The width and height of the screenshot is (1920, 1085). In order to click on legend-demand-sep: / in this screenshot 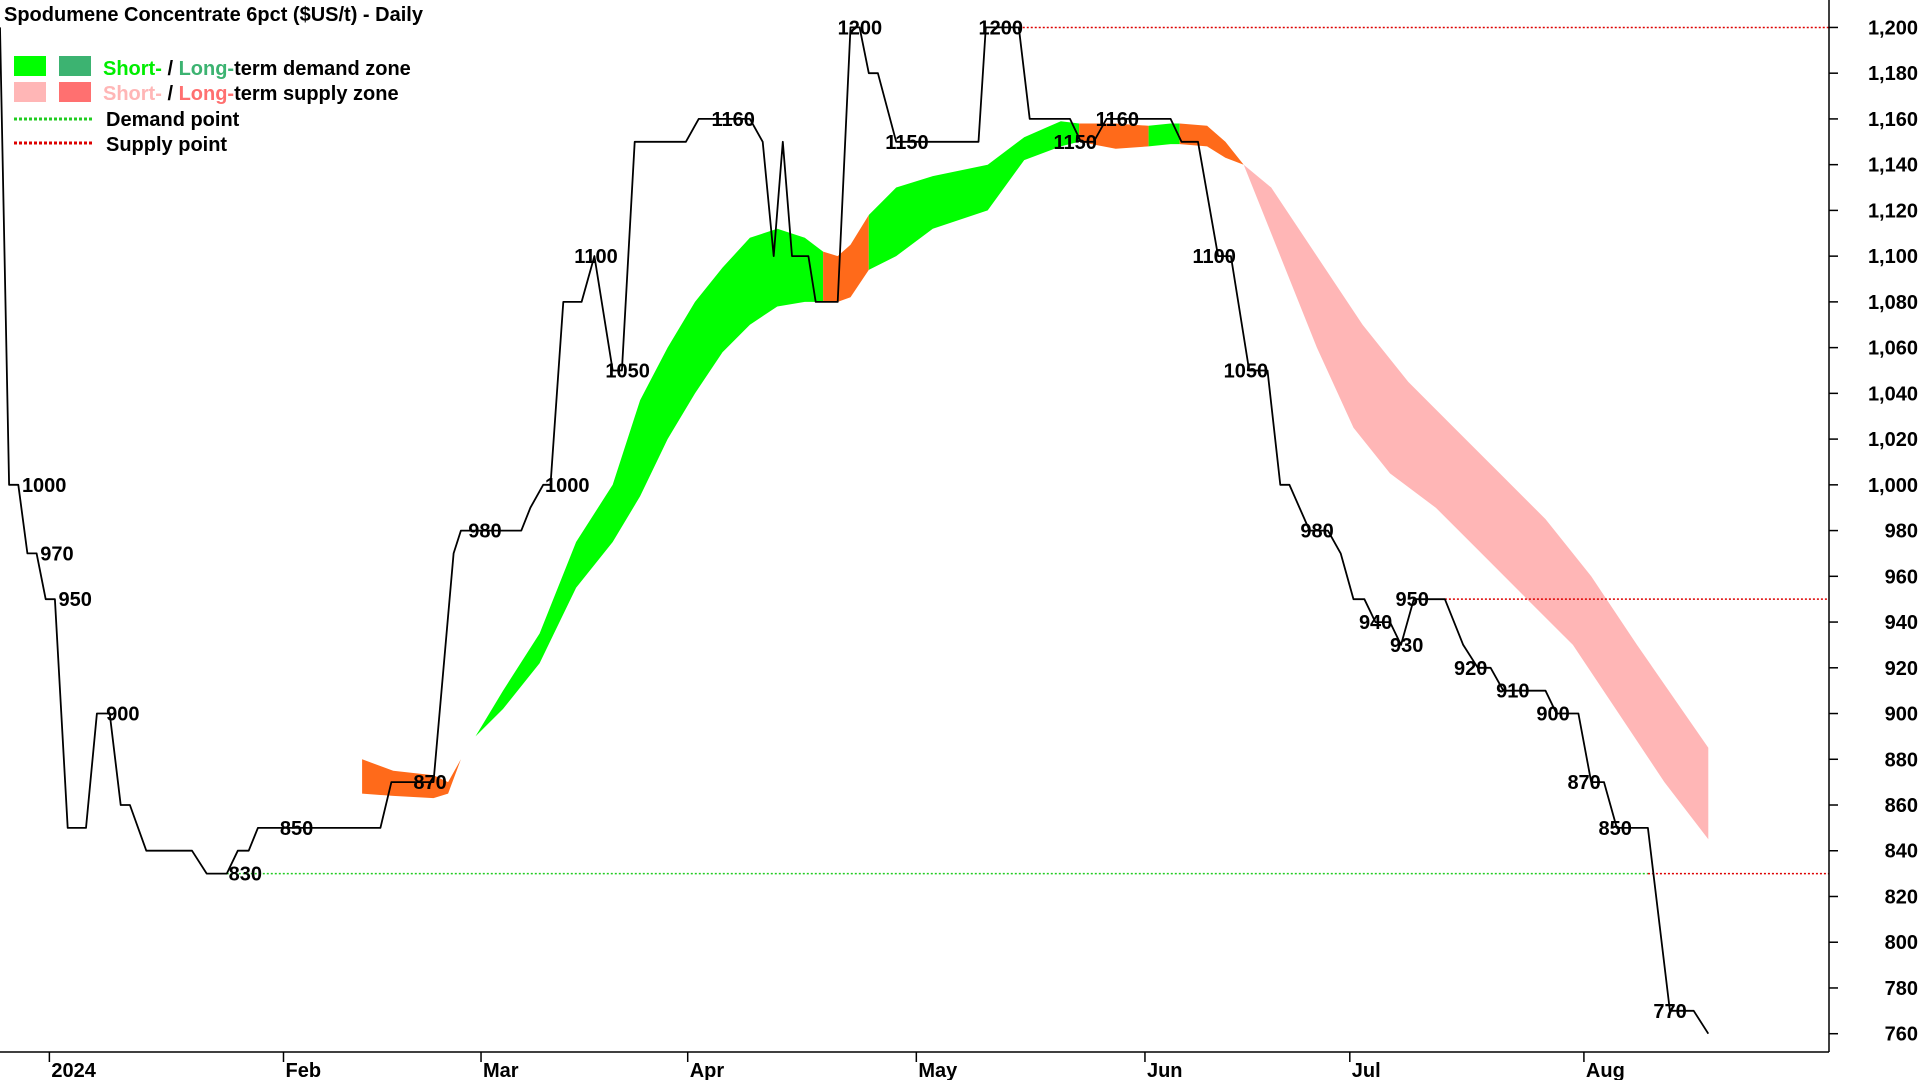, I will do `click(170, 69)`.